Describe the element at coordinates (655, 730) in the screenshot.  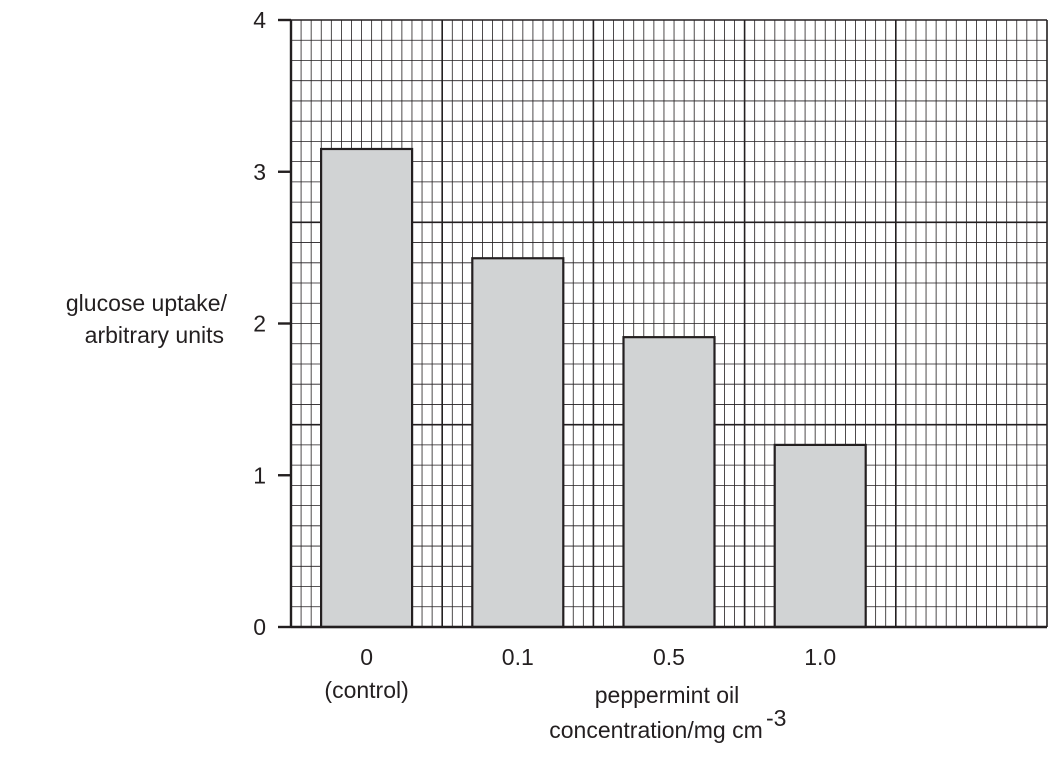
I see `x-axis-label-line2: concentration/mg cm` at that location.